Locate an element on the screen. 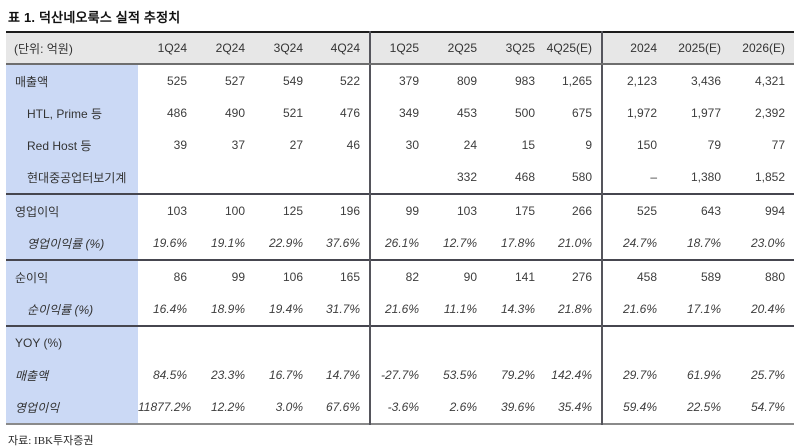 The image size is (800, 448). cell: 19.4% is located at coordinates (285, 309).